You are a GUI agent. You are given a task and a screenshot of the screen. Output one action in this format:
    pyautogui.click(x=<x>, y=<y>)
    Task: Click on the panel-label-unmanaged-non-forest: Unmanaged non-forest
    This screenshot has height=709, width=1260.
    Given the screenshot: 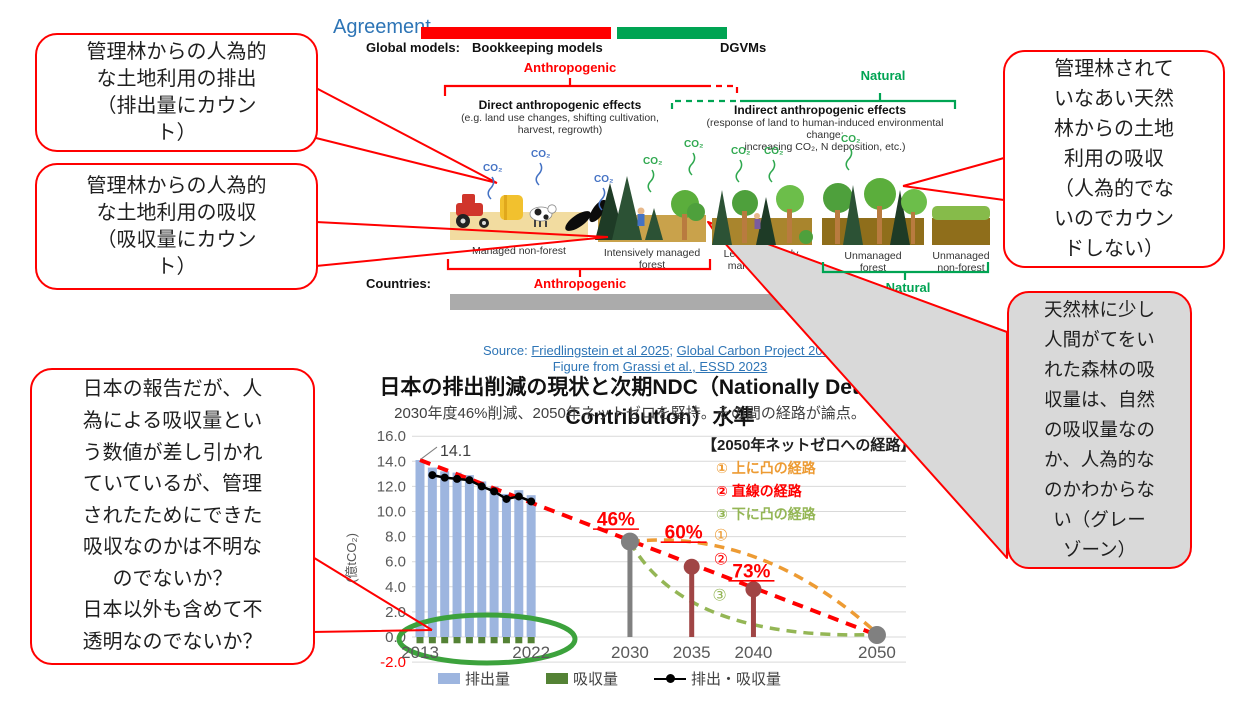 What is the action you would take?
    pyautogui.click(x=961, y=262)
    